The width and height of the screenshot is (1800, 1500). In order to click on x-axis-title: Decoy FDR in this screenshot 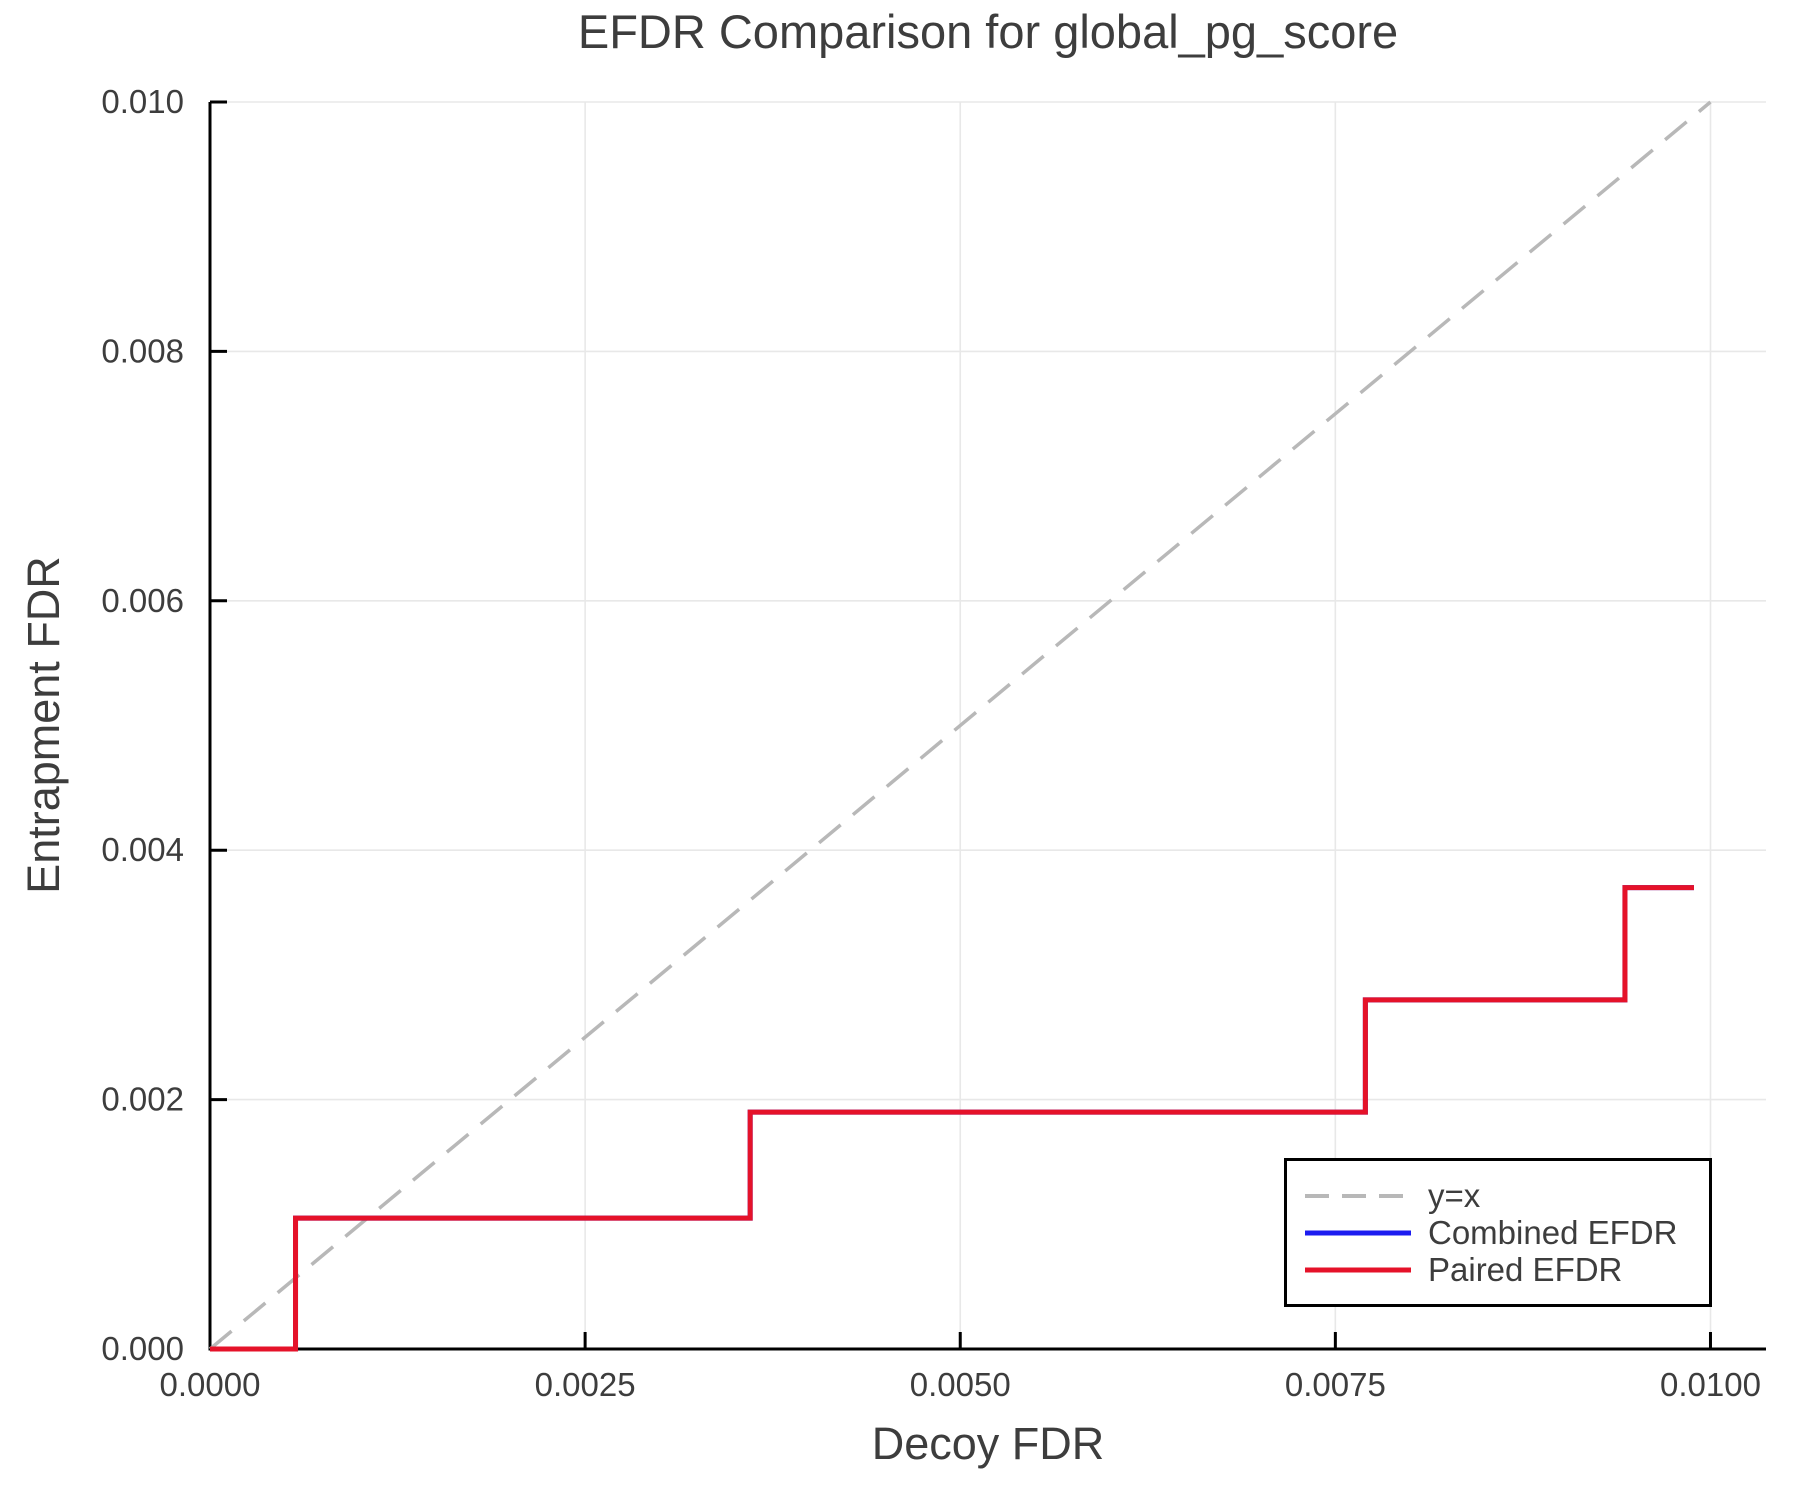, I will do `click(988, 1443)`.